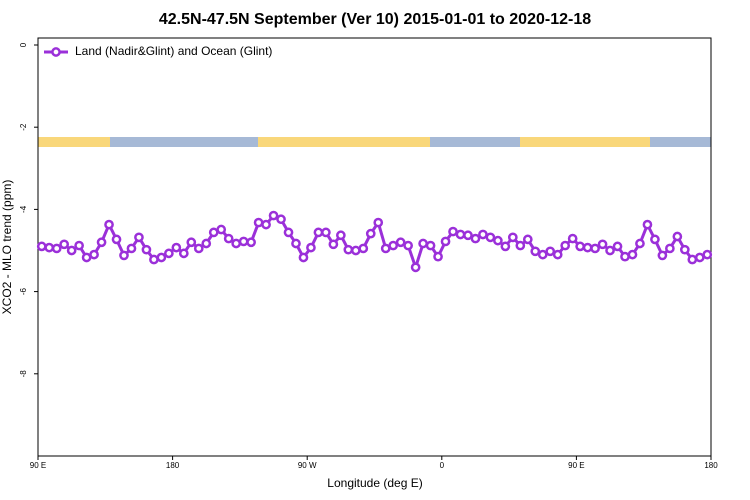  What do you see at coordinates (374, 142) in the screenshot?
I see `land-ocean-strip` at bounding box center [374, 142].